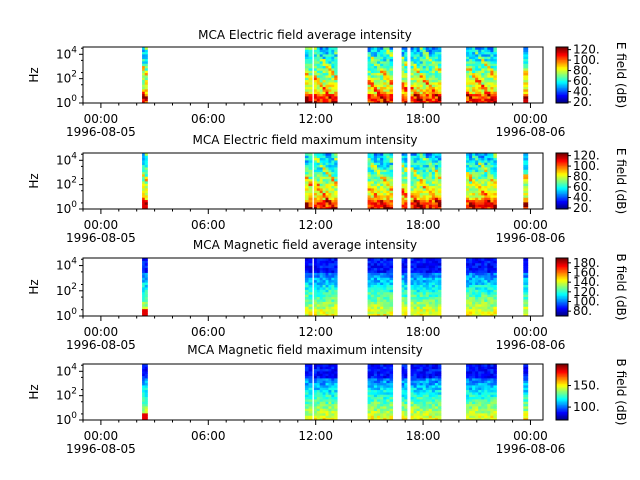 This screenshot has height=480, width=640. I want to click on y-tick-base: 10, so click(63, 209).